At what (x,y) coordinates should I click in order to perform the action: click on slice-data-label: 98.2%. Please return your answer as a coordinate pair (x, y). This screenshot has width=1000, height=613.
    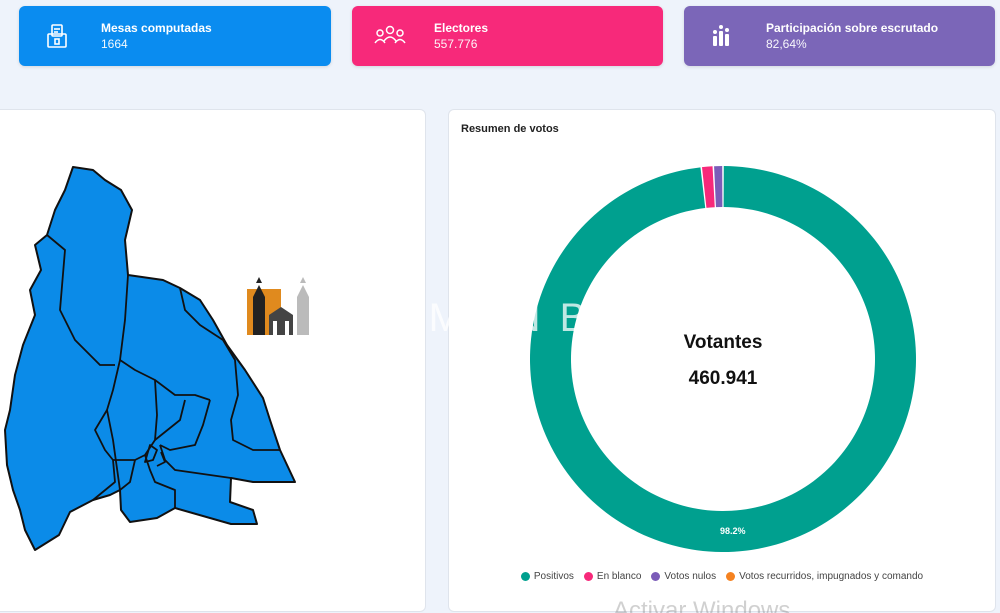
    Looking at the image, I should click on (733, 531).